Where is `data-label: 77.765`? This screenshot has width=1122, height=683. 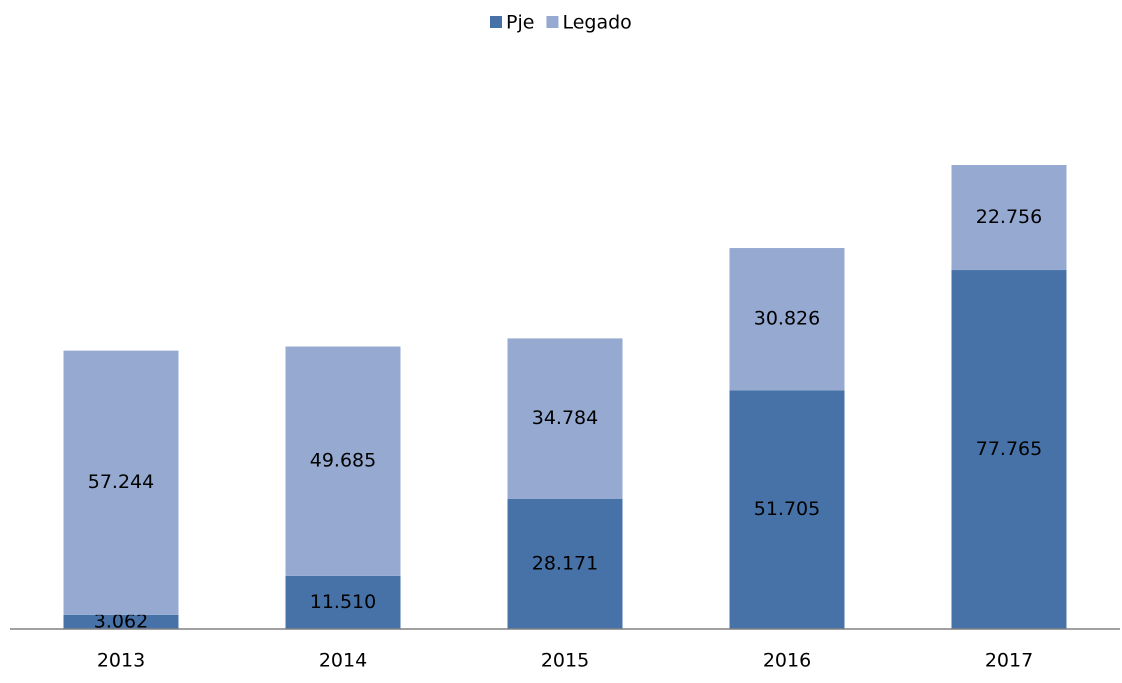 data-label: 77.765 is located at coordinates (1009, 449).